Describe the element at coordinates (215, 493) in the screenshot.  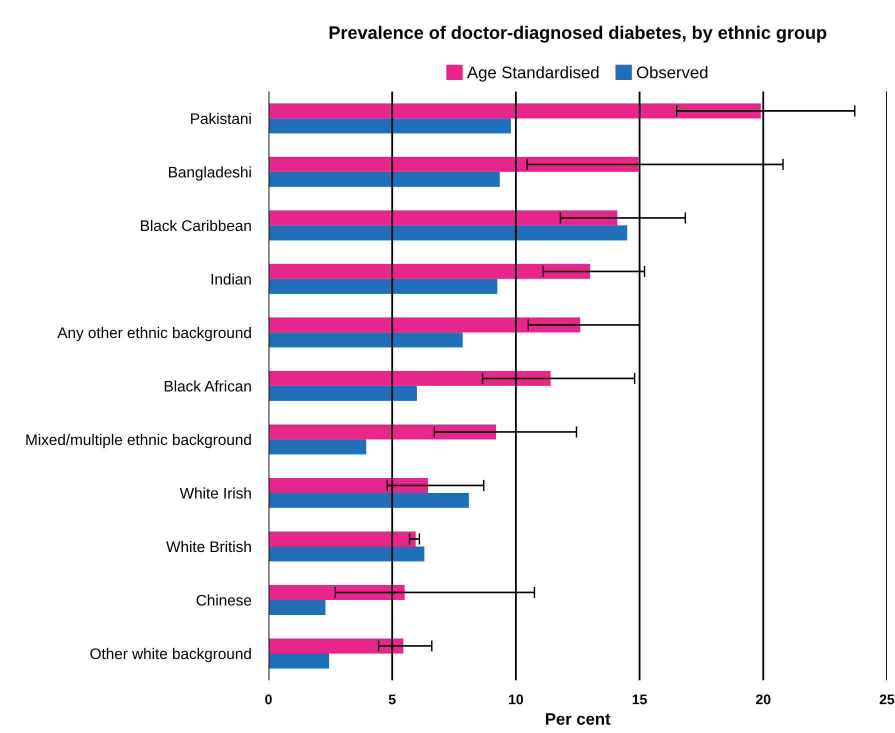
I see `y-tick-label: White Irish` at that location.